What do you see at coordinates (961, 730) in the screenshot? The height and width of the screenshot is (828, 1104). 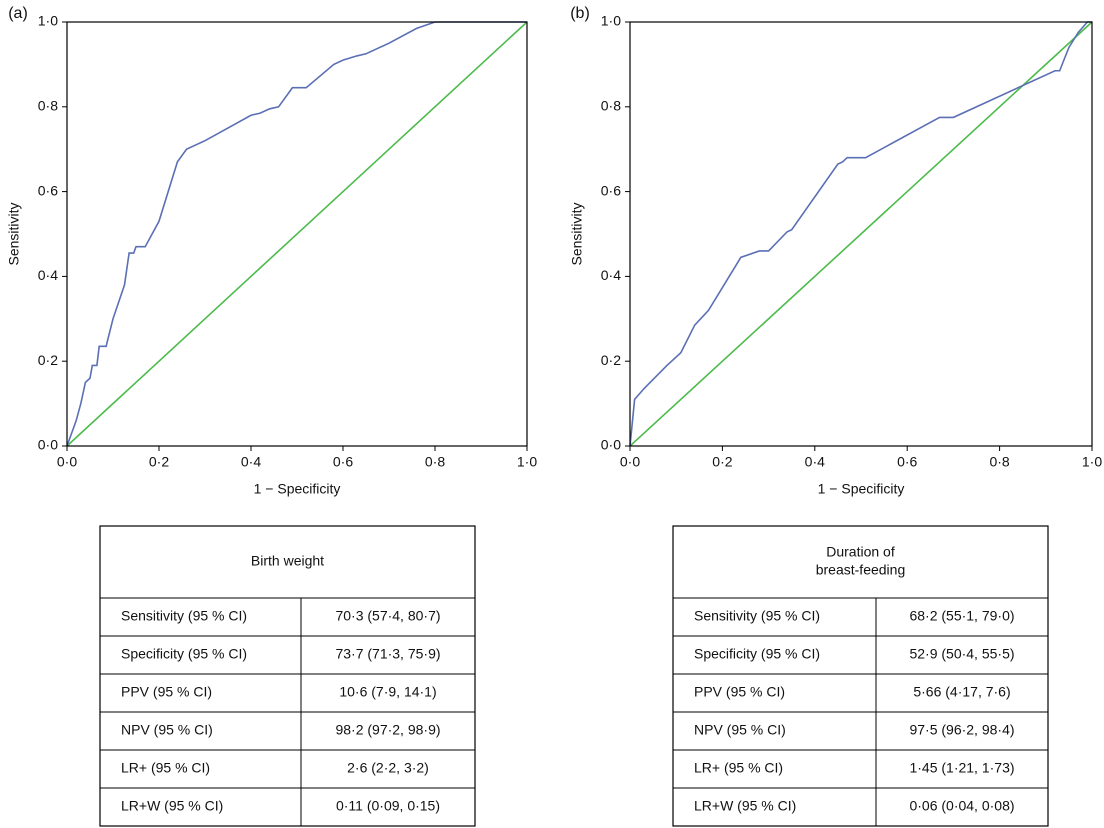 I see `row-value: 97·5 (96·2, 98·4)` at bounding box center [961, 730].